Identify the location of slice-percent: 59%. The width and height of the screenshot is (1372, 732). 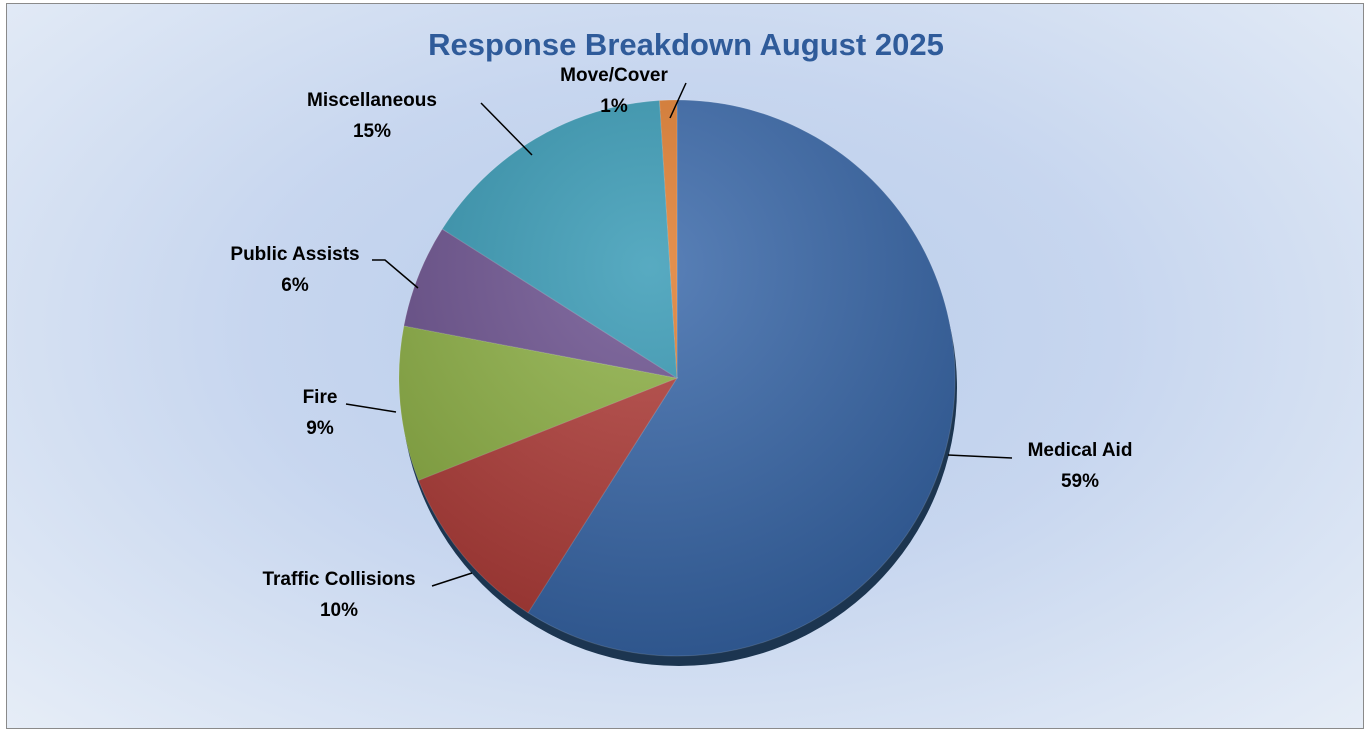
(1080, 481).